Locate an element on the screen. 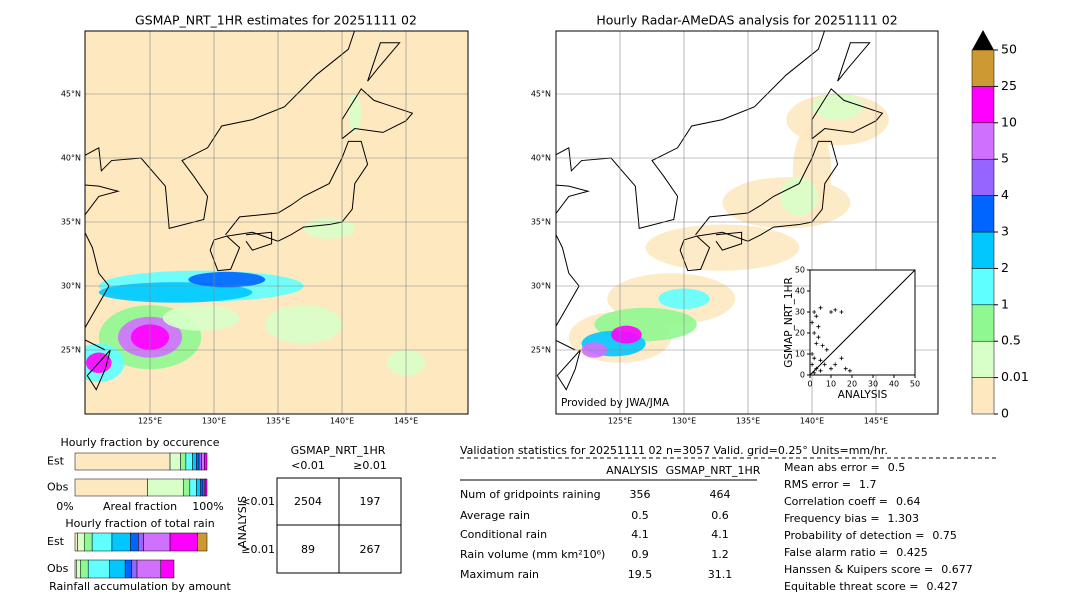 This screenshot has height=612, width=1080. stat-value: 1.303 is located at coordinates (904, 518).